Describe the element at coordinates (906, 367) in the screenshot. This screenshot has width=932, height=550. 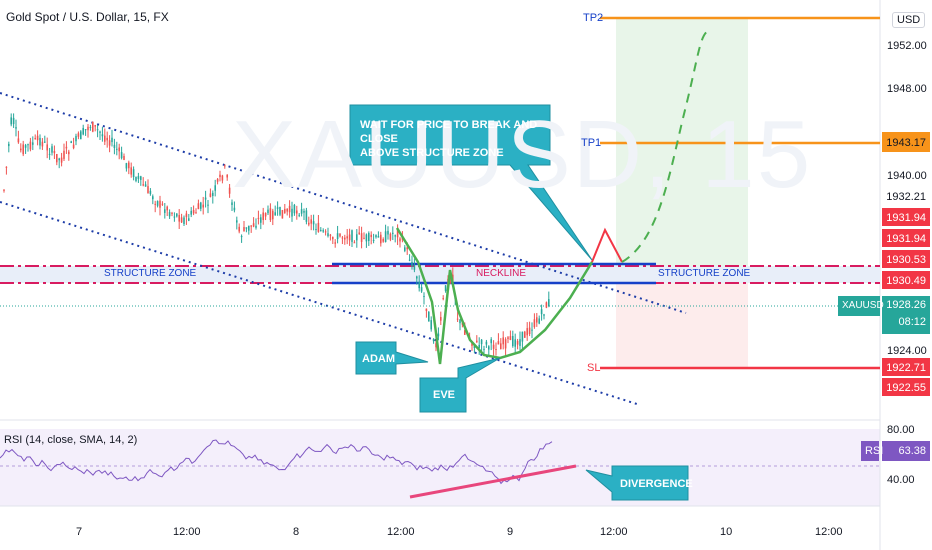
I see `sl-tag-a-bg` at that location.